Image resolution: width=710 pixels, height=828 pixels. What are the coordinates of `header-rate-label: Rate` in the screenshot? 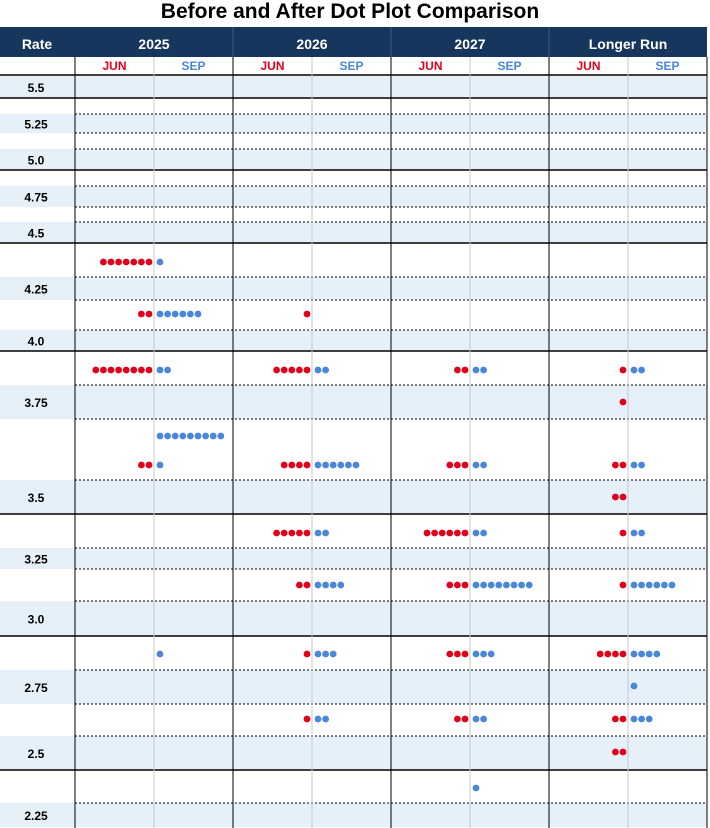 It's located at (37, 44).